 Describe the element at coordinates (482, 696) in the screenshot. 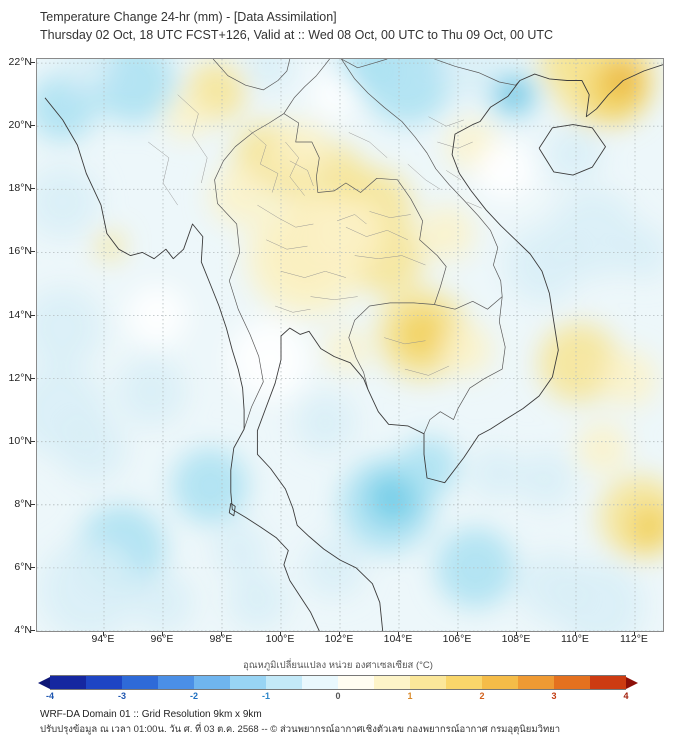

I see `colorbar-tick-label: 2` at that location.